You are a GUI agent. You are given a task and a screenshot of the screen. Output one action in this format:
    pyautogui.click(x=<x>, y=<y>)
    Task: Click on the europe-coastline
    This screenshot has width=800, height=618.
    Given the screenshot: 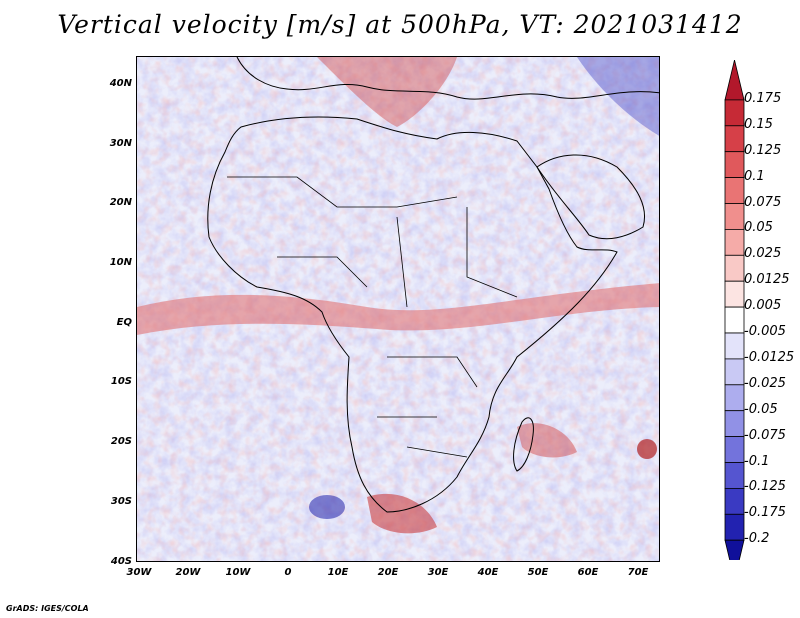 What is the action you would take?
    pyautogui.click(x=447, y=78)
    